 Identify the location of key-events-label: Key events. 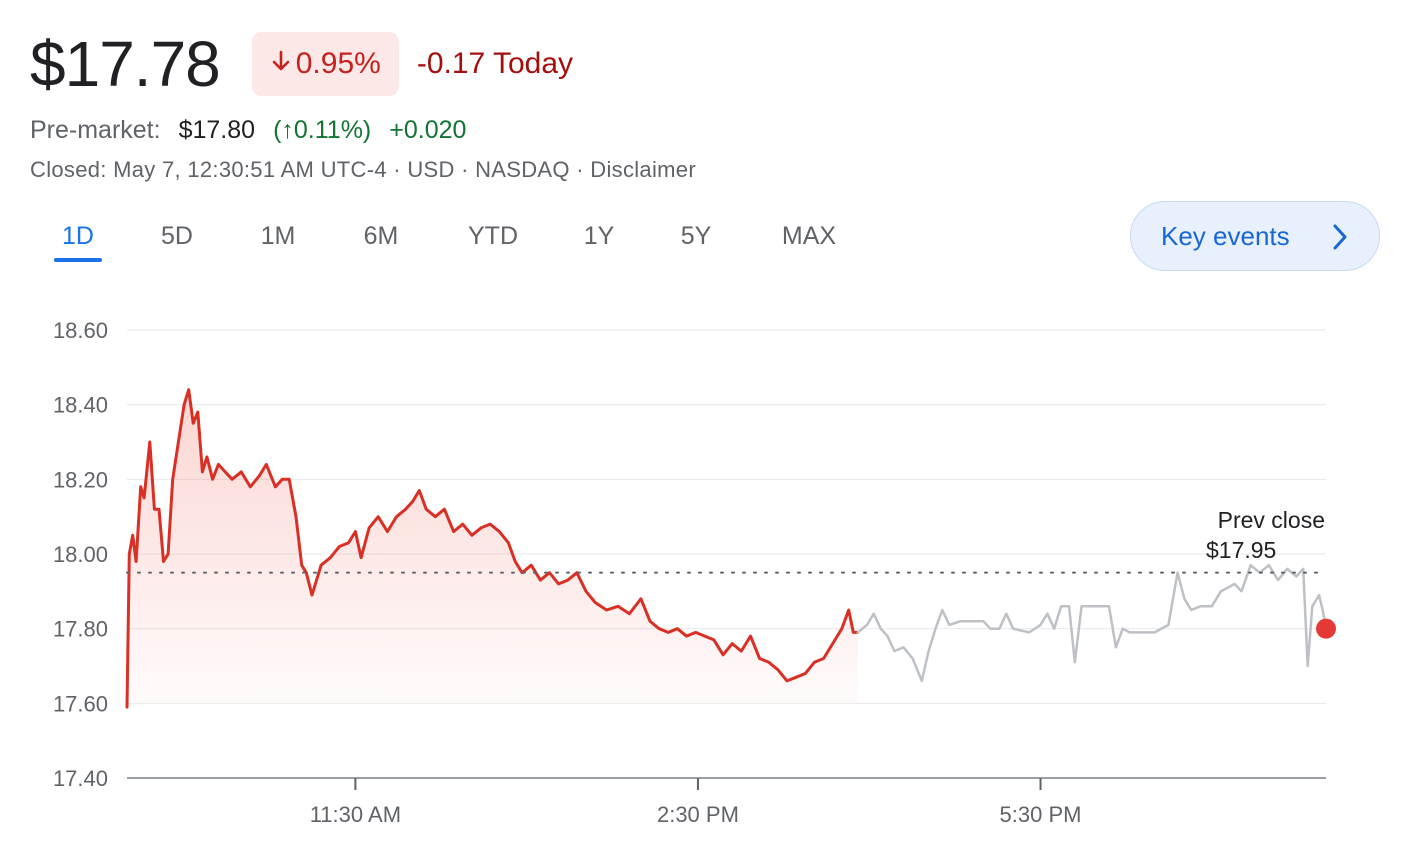
(1225, 235).